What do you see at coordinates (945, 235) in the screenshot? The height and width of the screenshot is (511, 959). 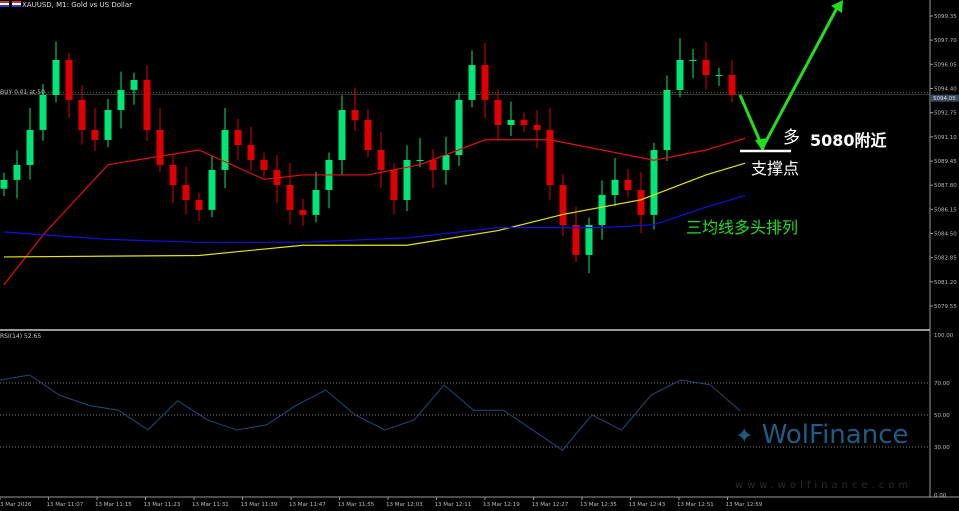 I see `price-tick-label: 5084.50` at bounding box center [945, 235].